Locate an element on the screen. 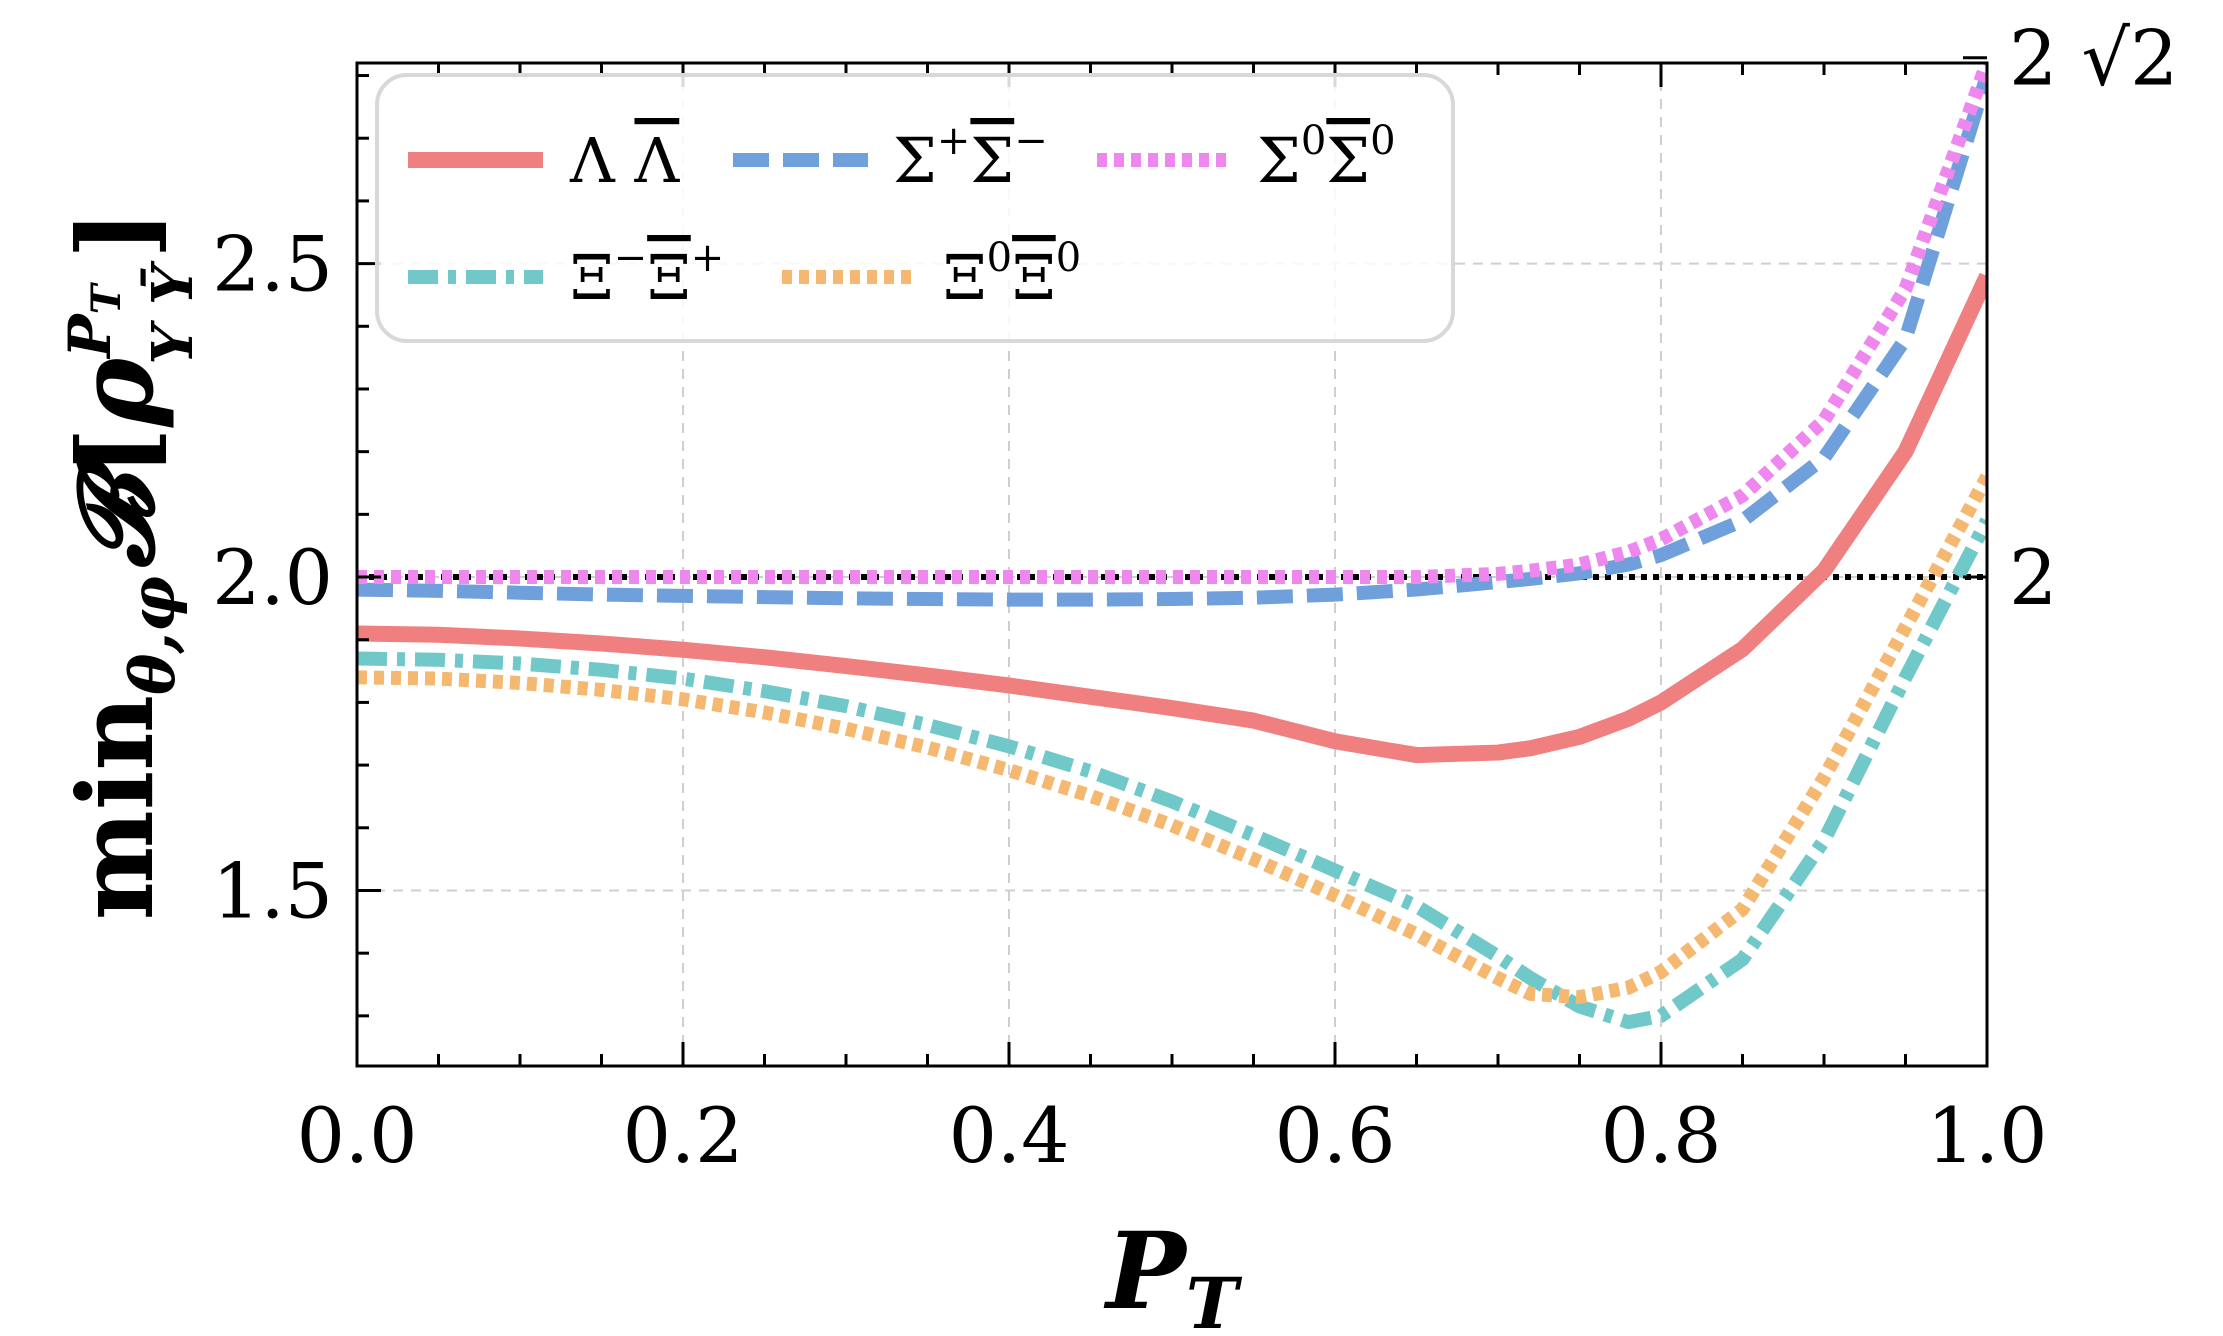 The width and height of the screenshot is (2223, 1336). legend: Λ Λ Σ+Σ− Σ0Σ0 Ξ−Ξ+ Ξ0Ξ0 is located at coordinates (915, 208).